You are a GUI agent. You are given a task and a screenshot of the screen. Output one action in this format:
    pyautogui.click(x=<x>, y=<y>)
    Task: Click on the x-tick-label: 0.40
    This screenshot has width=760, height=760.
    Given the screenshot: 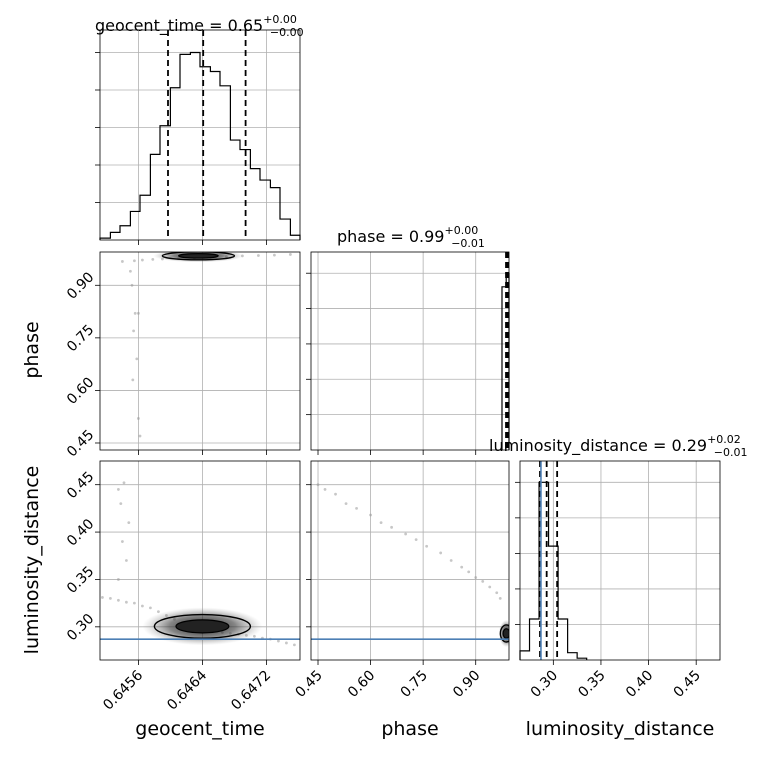 What is the action you would take?
    pyautogui.click(x=639, y=684)
    